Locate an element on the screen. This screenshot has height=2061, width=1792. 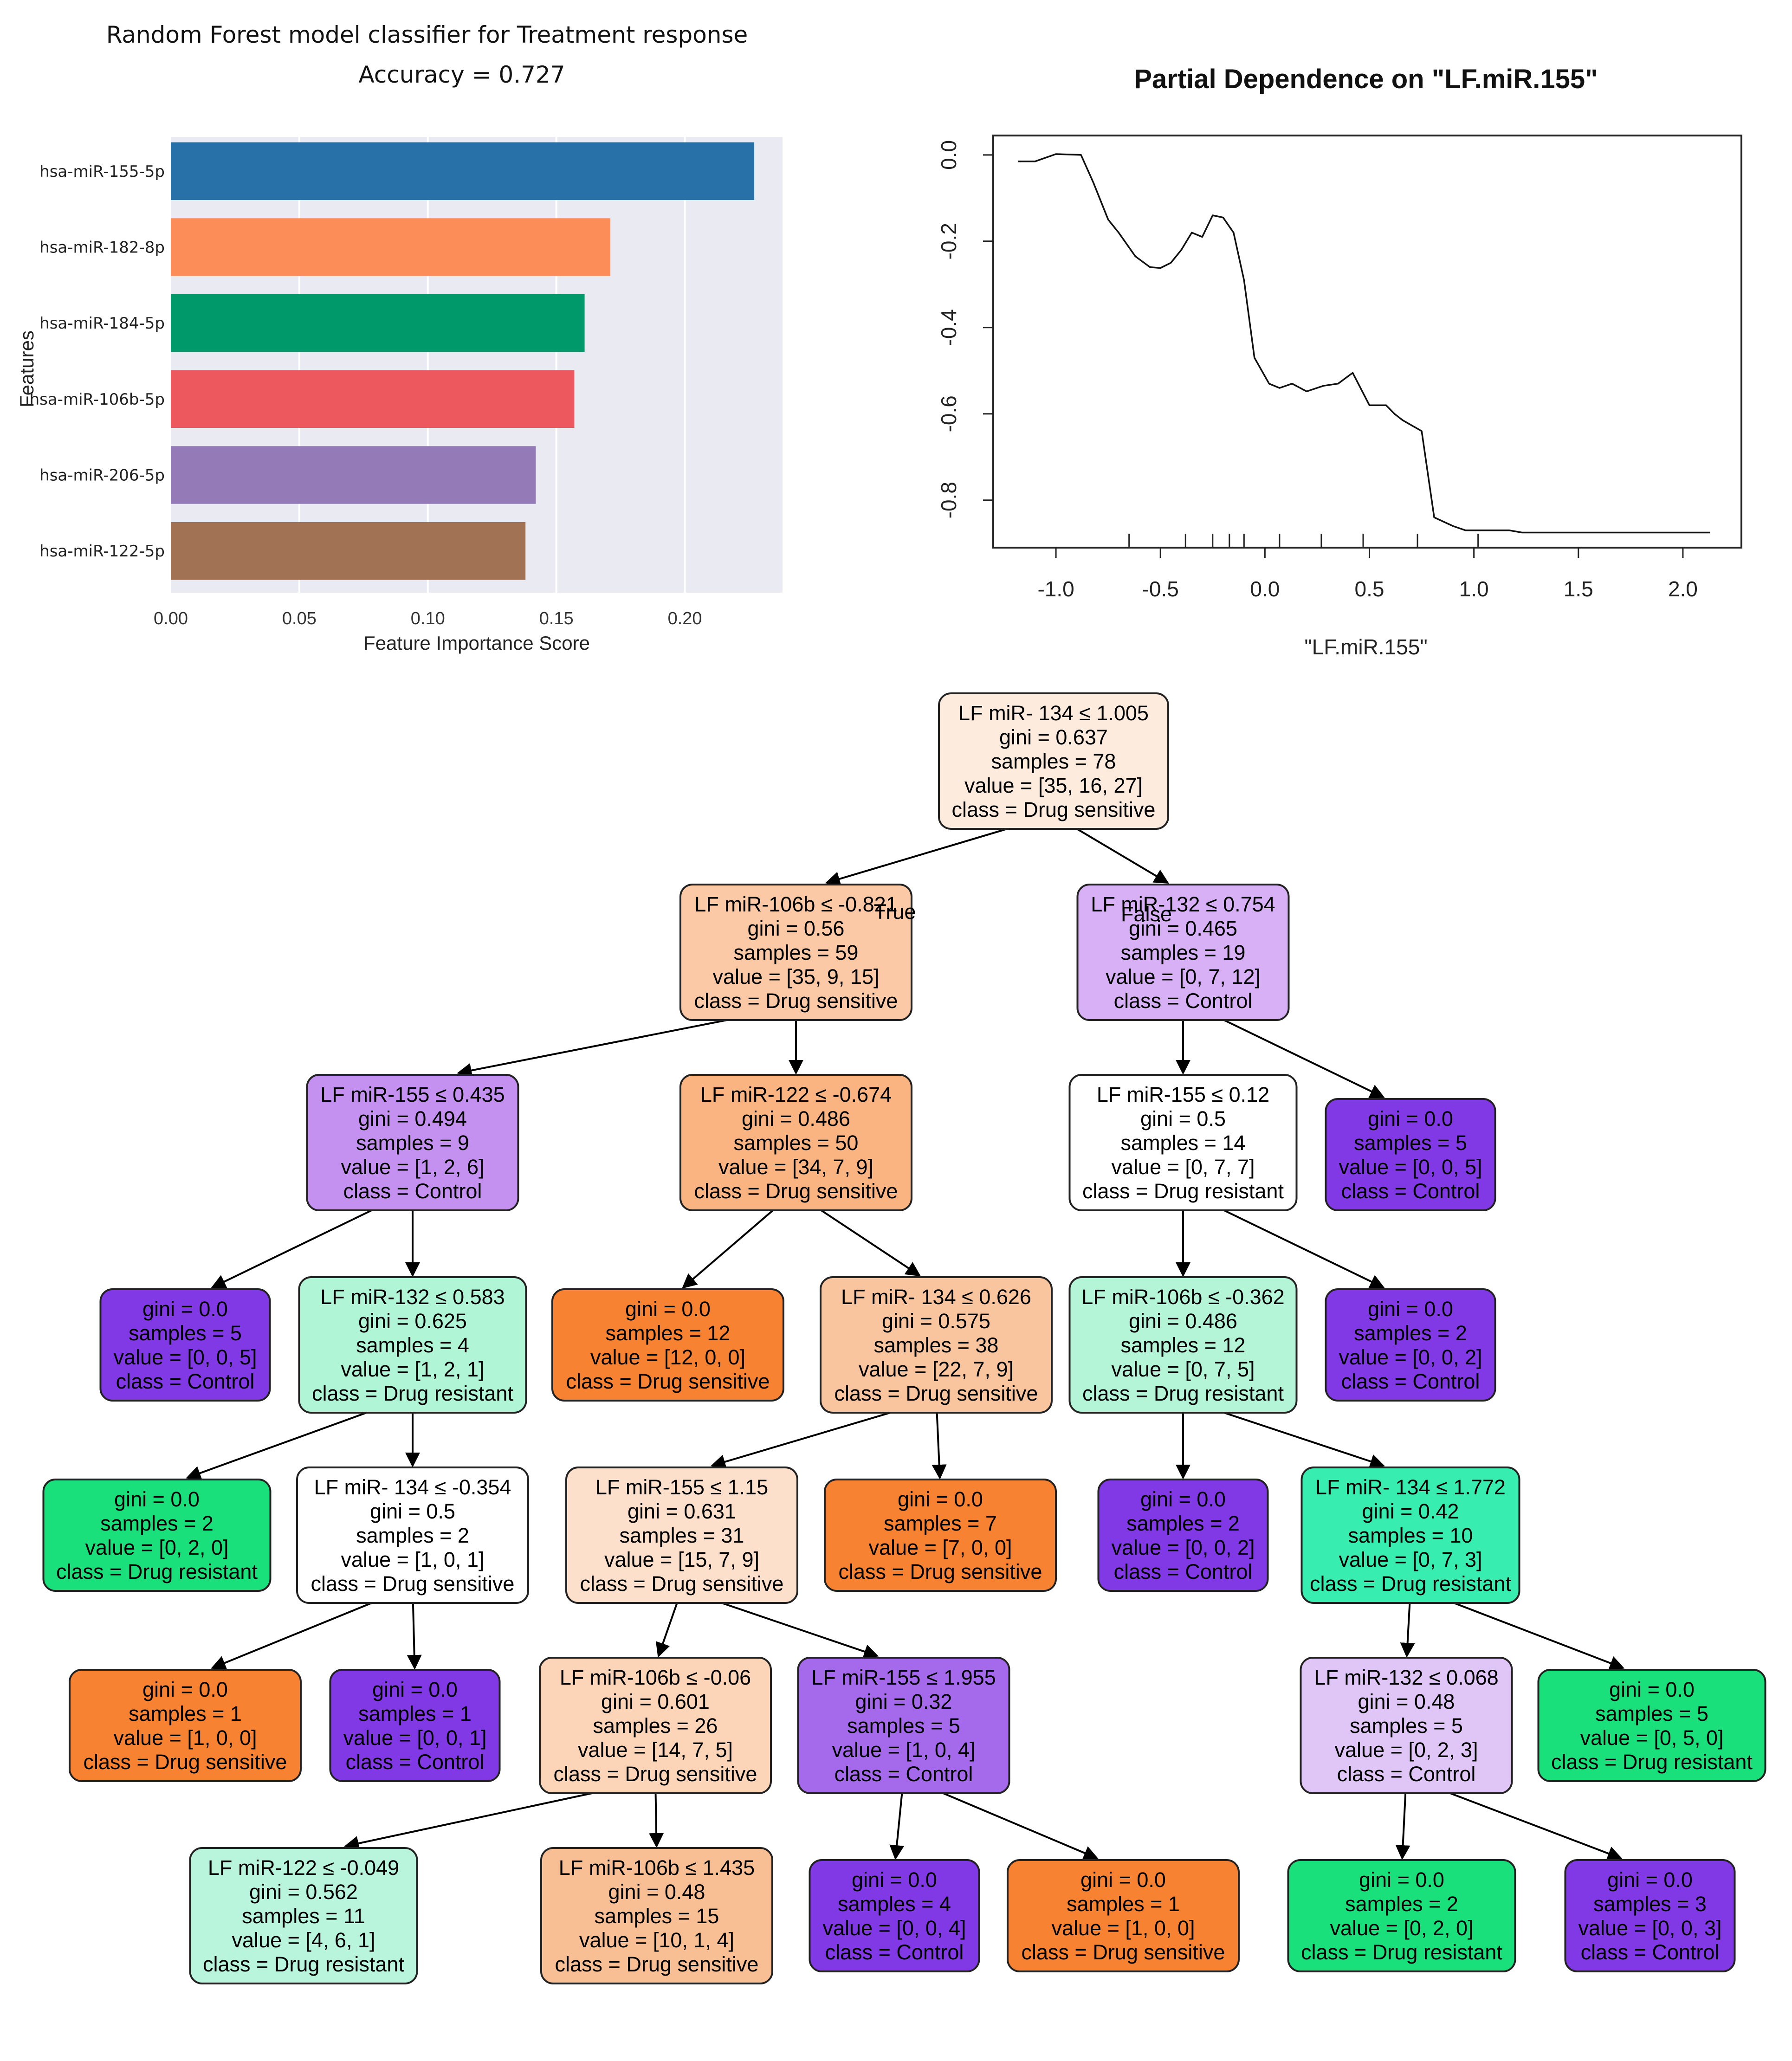
tree-node-line: samples = 12 is located at coordinates (1183, 1345).